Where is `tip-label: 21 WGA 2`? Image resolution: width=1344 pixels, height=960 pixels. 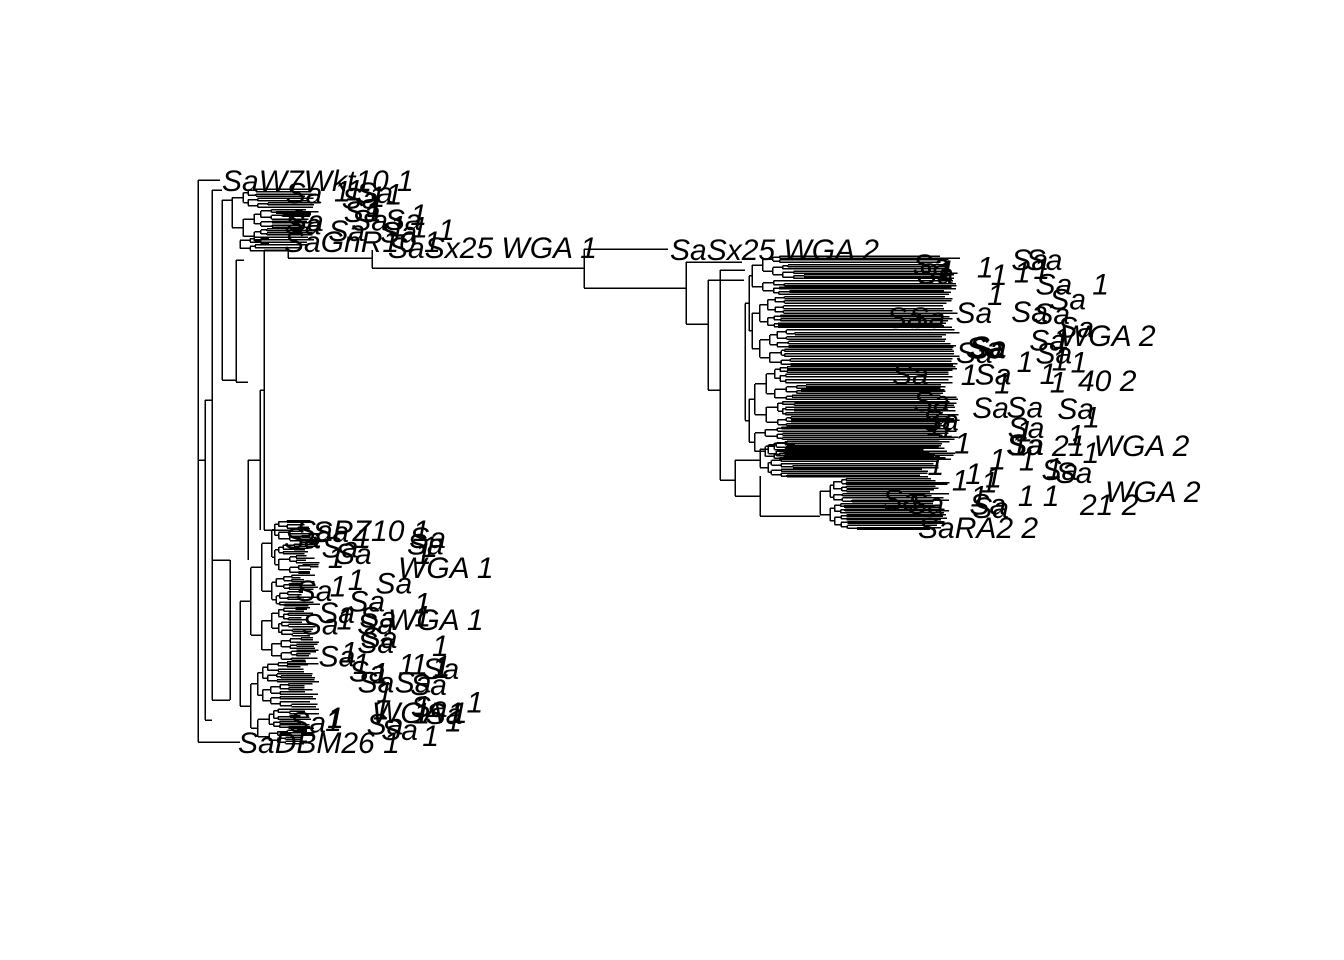
tip-label: 21 WGA 2 is located at coordinates (1120, 446).